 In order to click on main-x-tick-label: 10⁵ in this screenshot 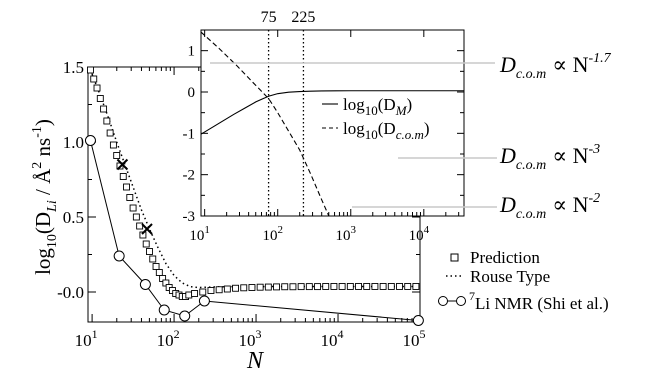, I will do `click(414, 338)`.